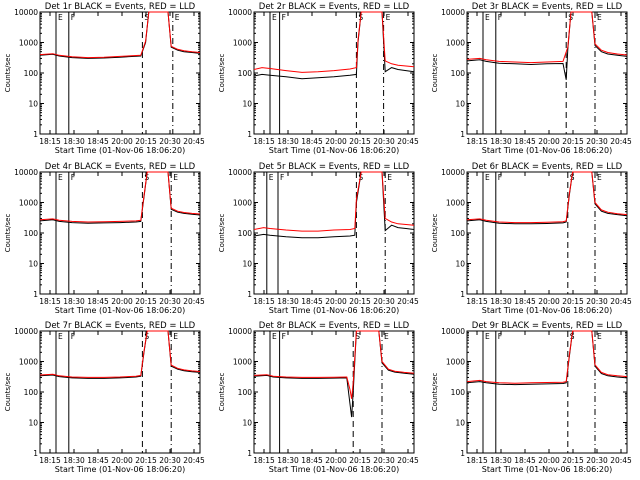 This screenshot has height=480, width=640. Describe the element at coordinates (120, 326) in the screenshot. I see `panel-title: Det 7r BLACK = Events, RED = LLD` at that location.